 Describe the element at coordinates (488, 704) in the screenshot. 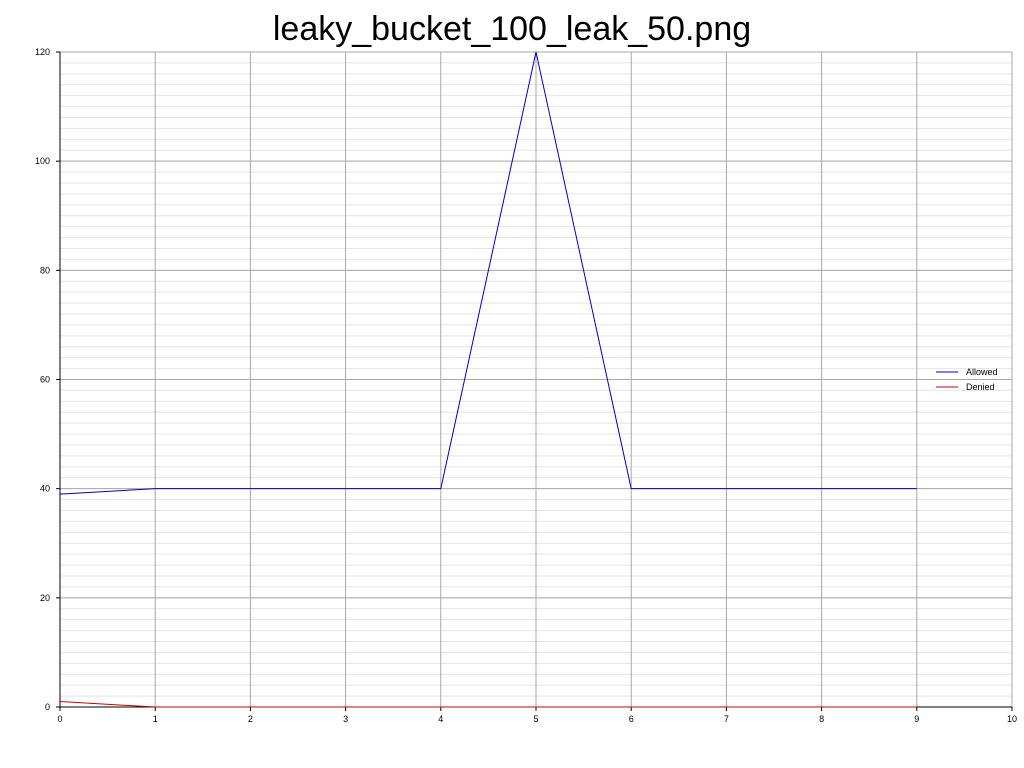

I see `series-line-denied` at that location.